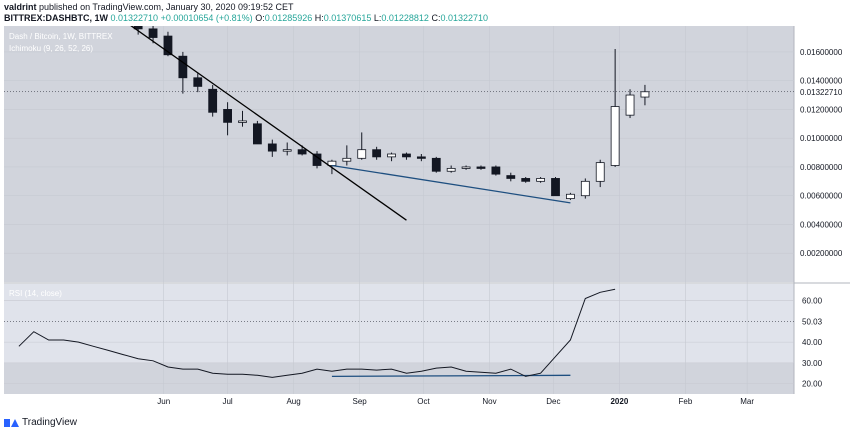 This screenshot has width=850, height=433. I want to click on price-tick-label: 0.01400000, so click(821, 81).